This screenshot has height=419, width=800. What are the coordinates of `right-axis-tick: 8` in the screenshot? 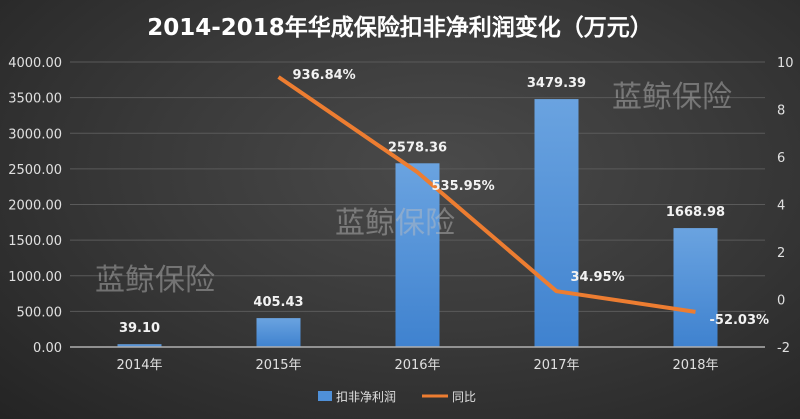 It's located at (781, 111).